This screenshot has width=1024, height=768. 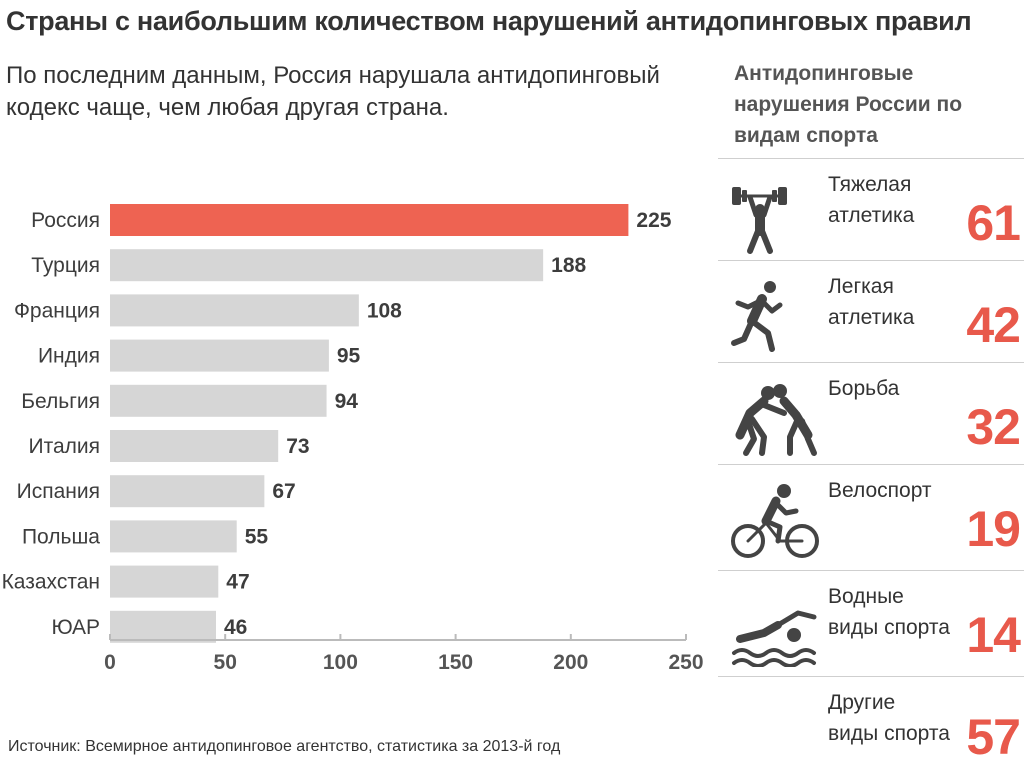 I want to click on x-tick-label: 50, so click(x=225, y=662).